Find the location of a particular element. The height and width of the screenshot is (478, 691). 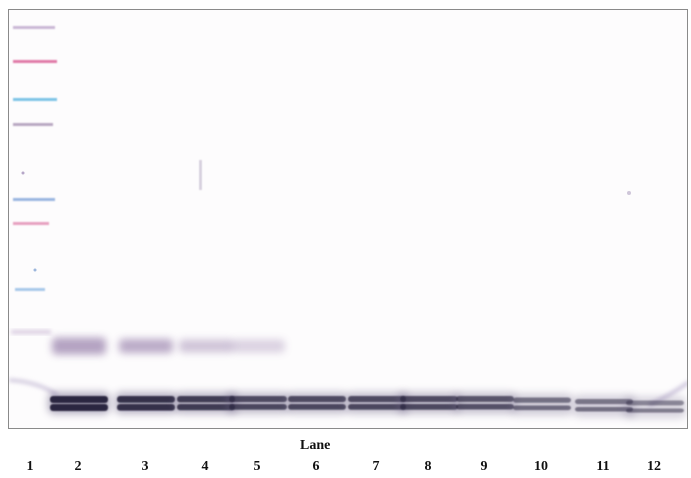

lane-label-7: 7 is located at coordinates (376, 466).